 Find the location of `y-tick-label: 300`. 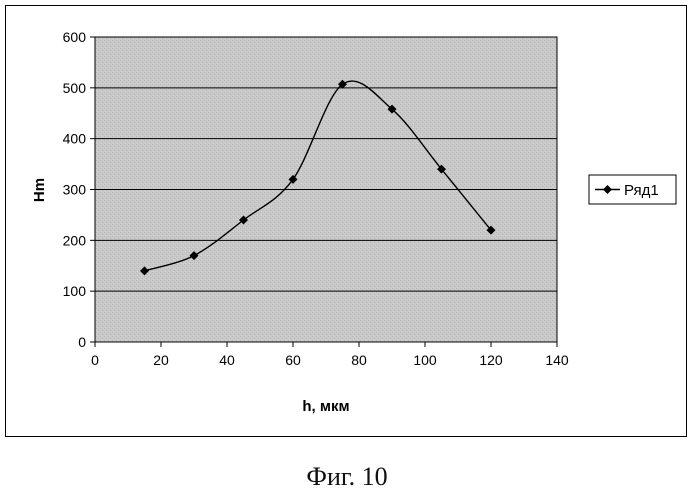

y-tick-label: 300 is located at coordinates (75, 190).